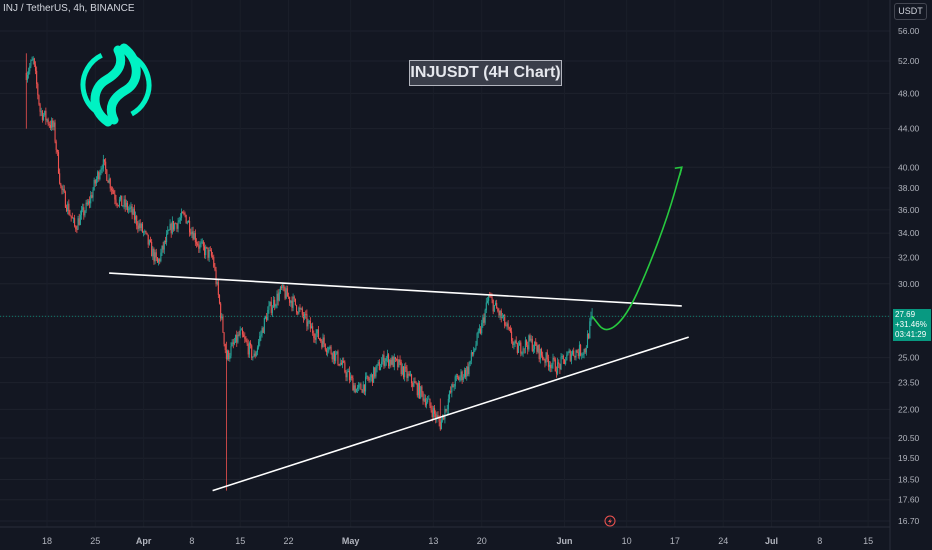 This screenshot has height=550, width=932. Describe the element at coordinates (909, 358) in the screenshot. I see `price-tick-label: 25.00` at that location.